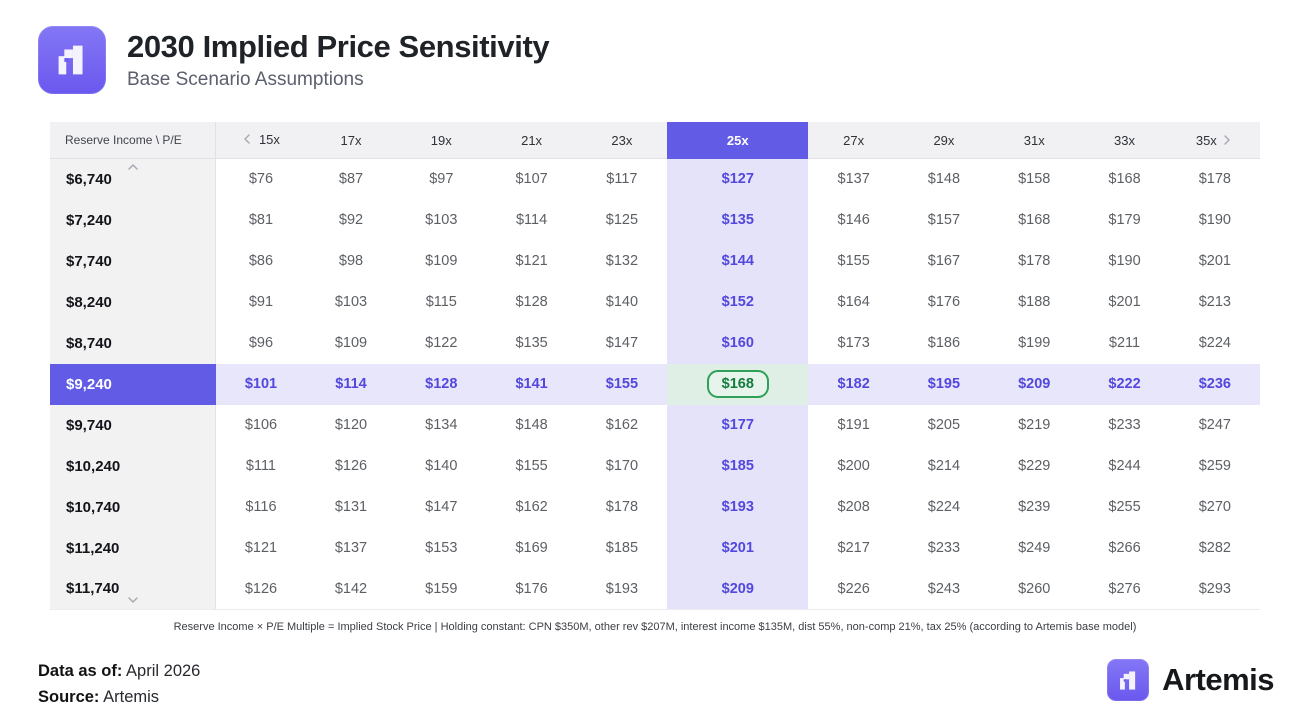 Image resolution: width=1310 pixels, height=728 pixels. I want to click on col-header-19x: 19x, so click(441, 140).